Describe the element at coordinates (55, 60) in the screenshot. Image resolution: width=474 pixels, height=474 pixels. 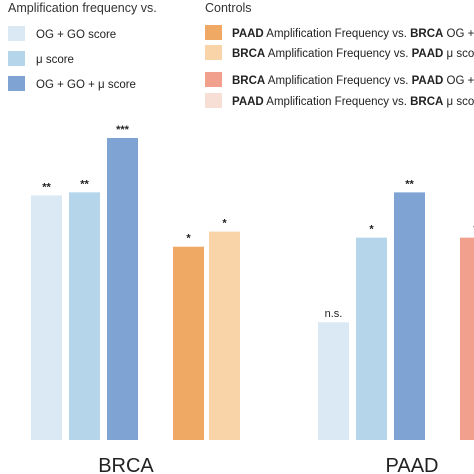
I see `legend-left-label: μ score` at that location.